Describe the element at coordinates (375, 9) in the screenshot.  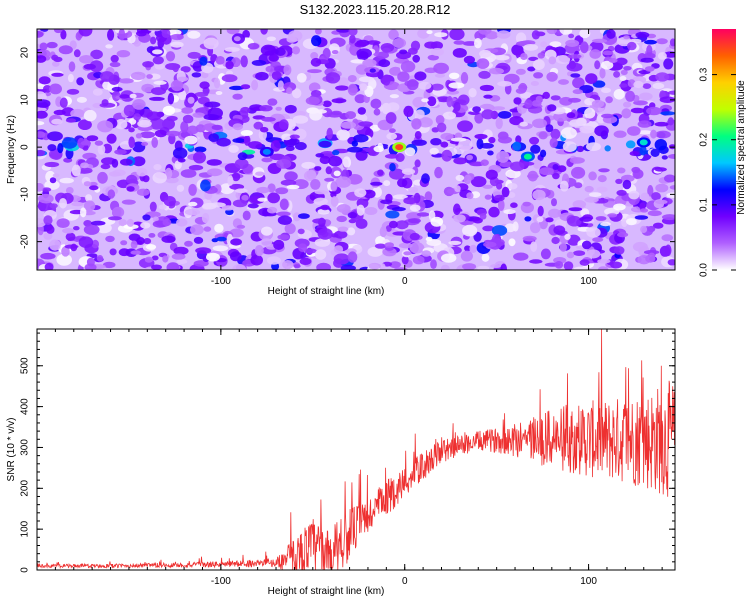
I see `figure-title: S132.2023.115.20.28.R12` at that location.